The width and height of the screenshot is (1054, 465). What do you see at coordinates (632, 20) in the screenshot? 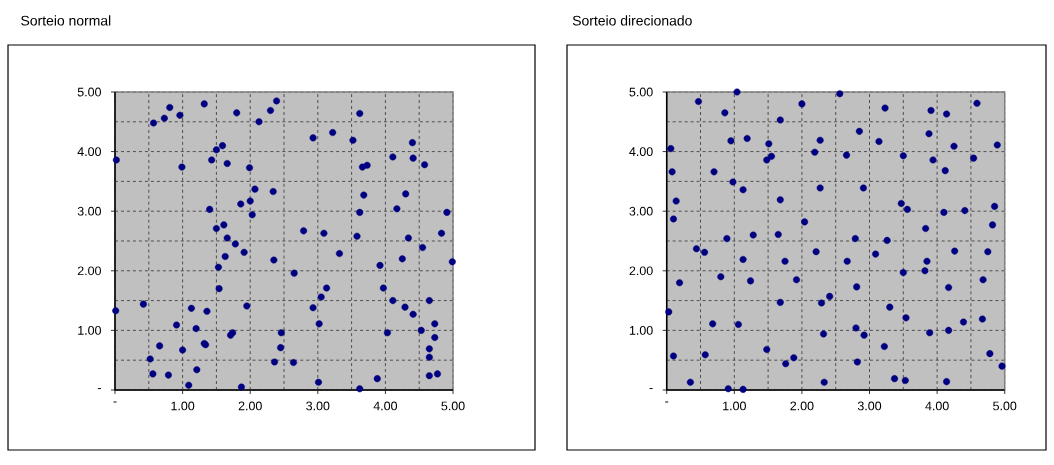
I see `chart-title: Sorteio direcionado` at bounding box center [632, 20].